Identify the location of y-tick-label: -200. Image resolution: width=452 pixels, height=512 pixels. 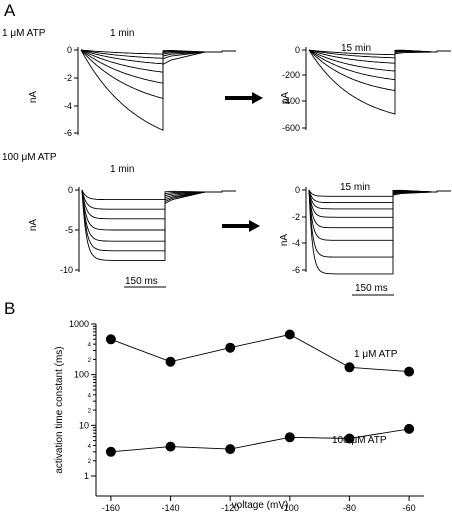
(291, 75).